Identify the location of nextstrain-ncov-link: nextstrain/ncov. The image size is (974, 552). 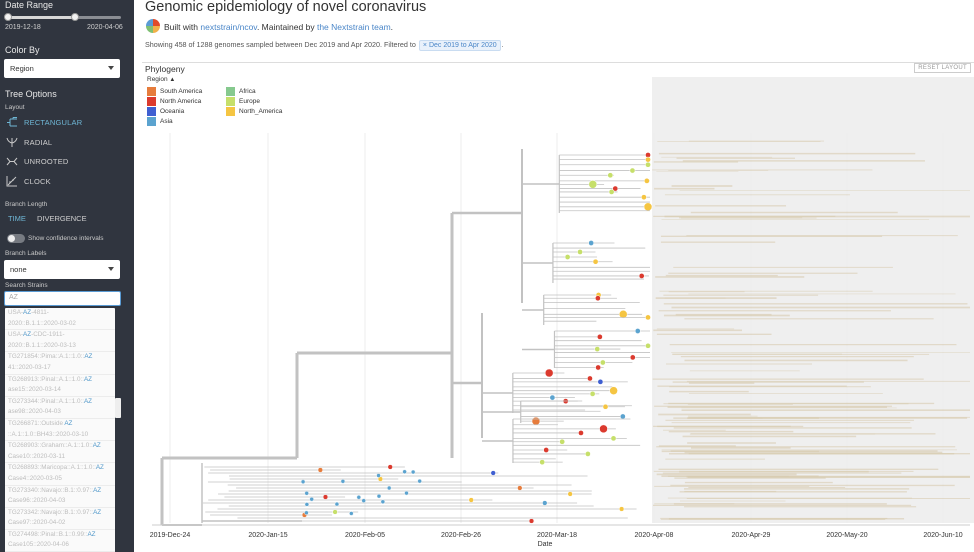
(228, 27).